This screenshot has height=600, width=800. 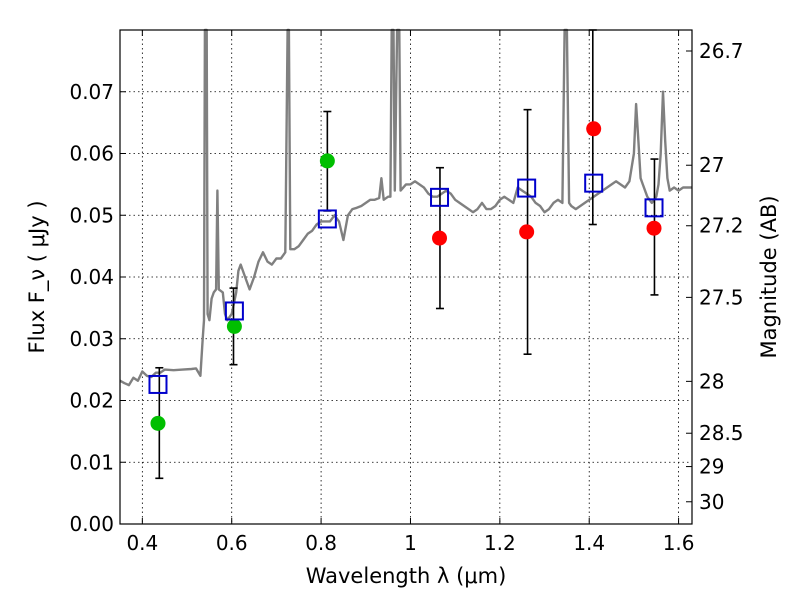 I want to click on x-tick-label: 0.6, so click(x=232, y=543).